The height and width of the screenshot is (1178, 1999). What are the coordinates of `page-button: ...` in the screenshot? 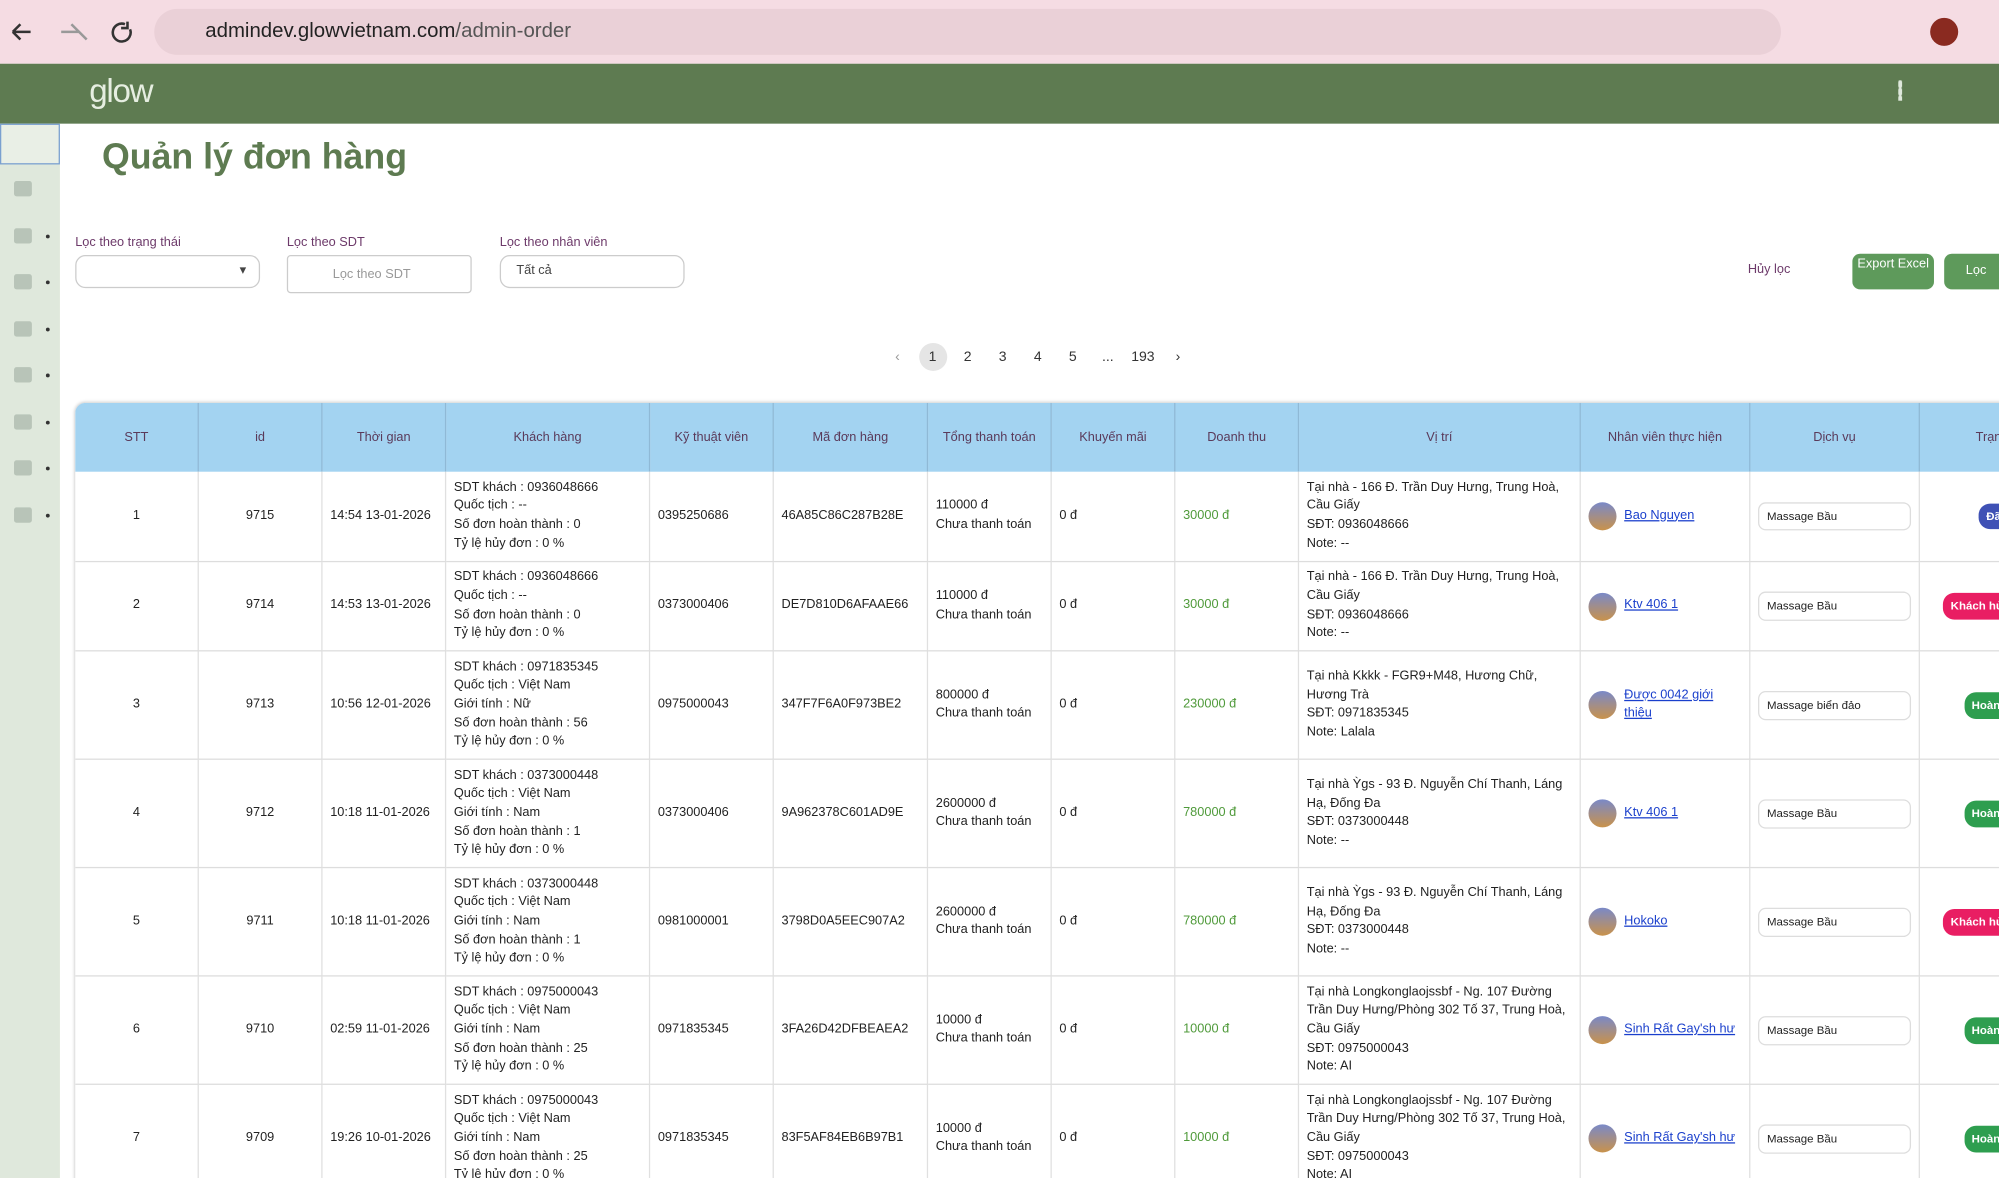 It's located at (1108, 357).